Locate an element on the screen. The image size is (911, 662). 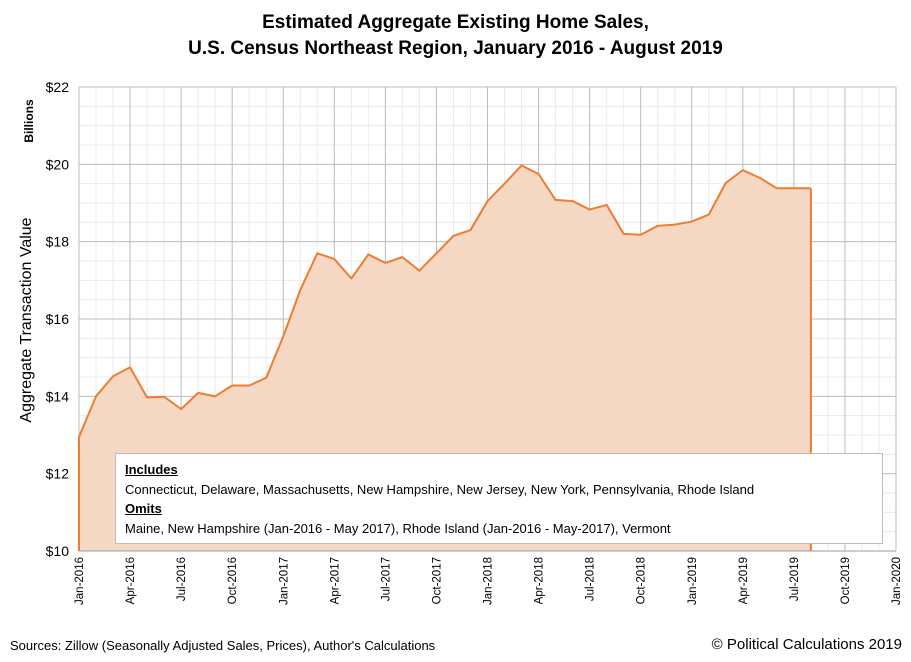
x-tick-label: Oct-2016 is located at coordinates (233, 580).